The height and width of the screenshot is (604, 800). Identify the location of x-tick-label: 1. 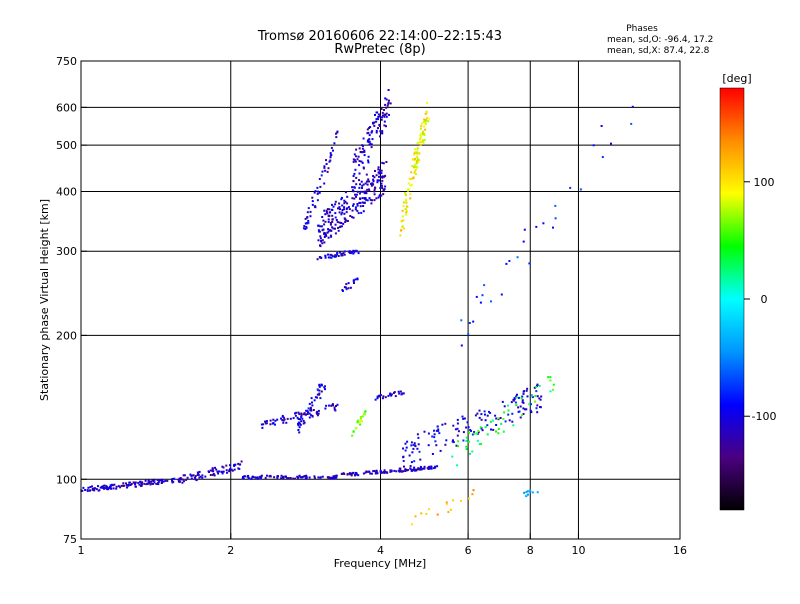
(81, 550).